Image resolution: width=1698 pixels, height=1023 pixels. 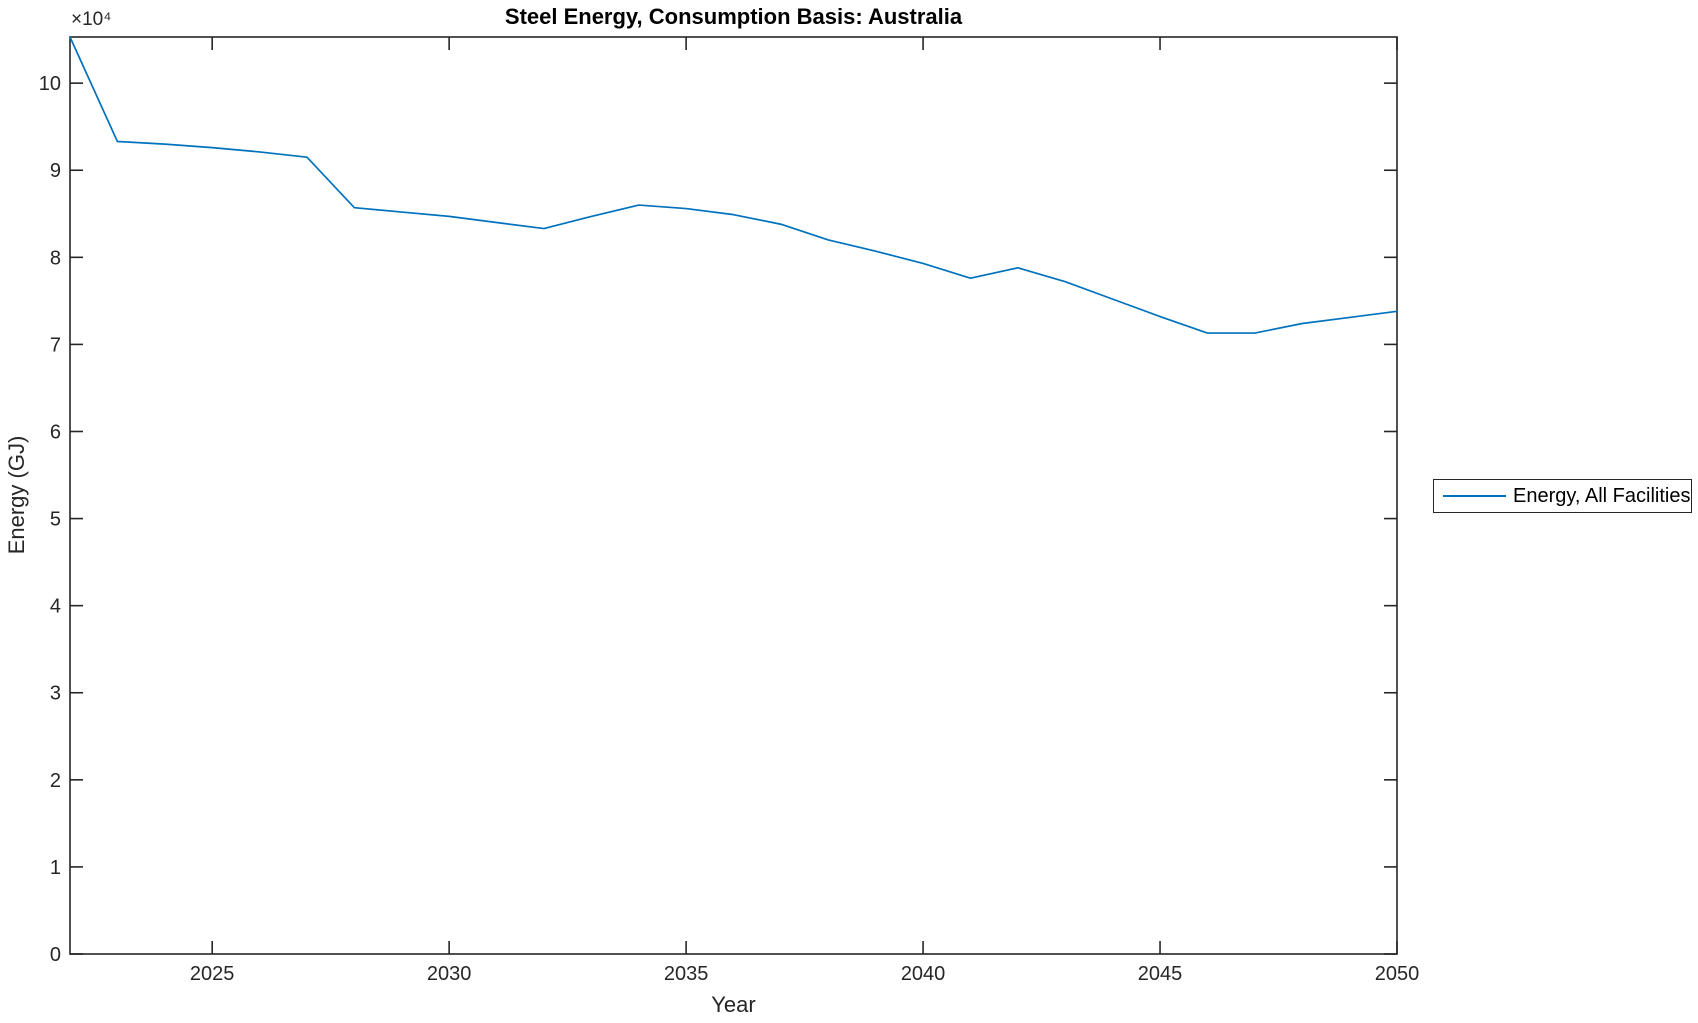 What do you see at coordinates (55, 781) in the screenshot?
I see `y-tick-label: 2` at bounding box center [55, 781].